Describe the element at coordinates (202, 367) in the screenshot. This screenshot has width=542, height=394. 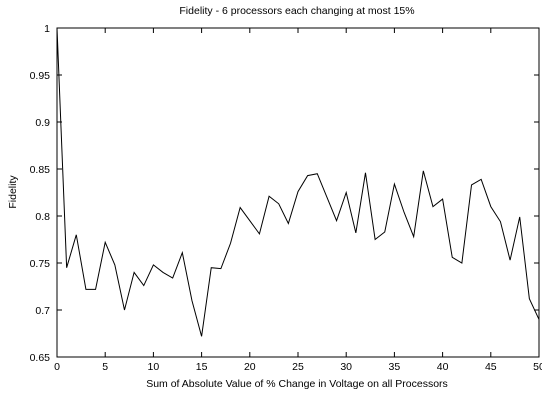
I see `x-tick-label: 15` at that location.